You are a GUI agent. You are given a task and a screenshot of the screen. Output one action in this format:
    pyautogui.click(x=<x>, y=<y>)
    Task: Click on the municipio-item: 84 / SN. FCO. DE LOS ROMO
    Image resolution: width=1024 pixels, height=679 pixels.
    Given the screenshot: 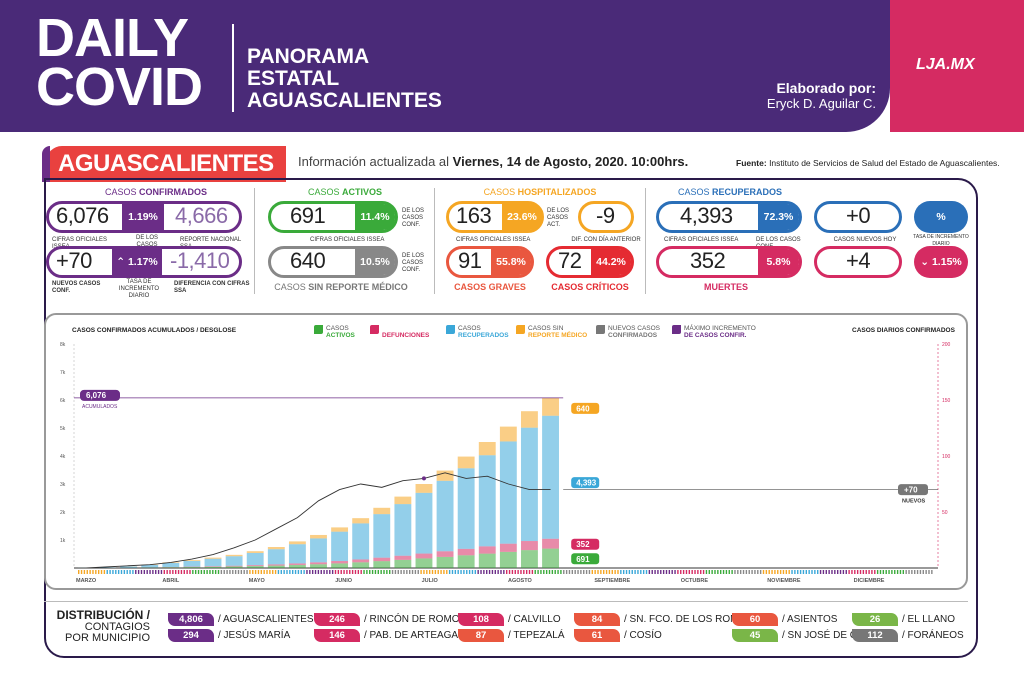 What is the action you would take?
    pyautogui.click(x=660, y=619)
    